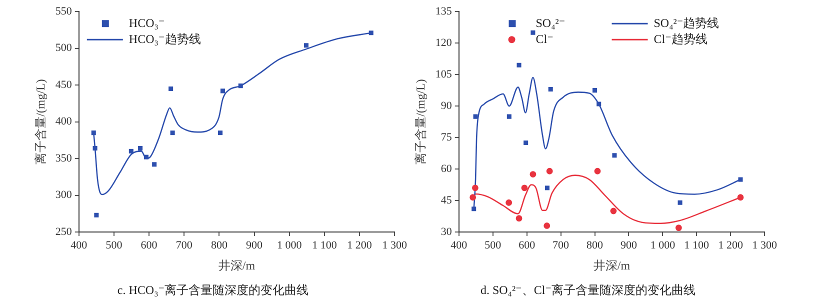 The width and height of the screenshot is (830, 305). Describe the element at coordinates (446, 232) in the screenshot. I see `y-tick-label: 30` at that location.